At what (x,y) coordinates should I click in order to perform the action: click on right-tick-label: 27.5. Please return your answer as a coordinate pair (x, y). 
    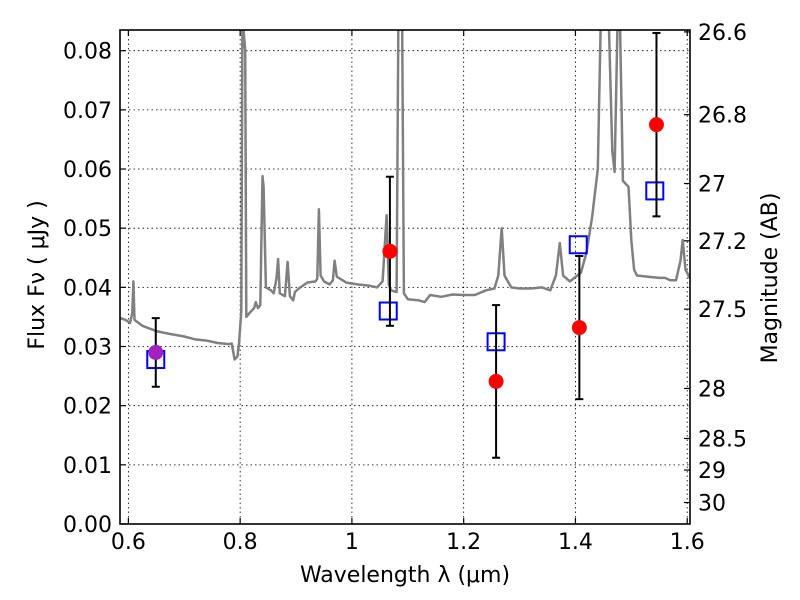
    Looking at the image, I should click on (722, 310).